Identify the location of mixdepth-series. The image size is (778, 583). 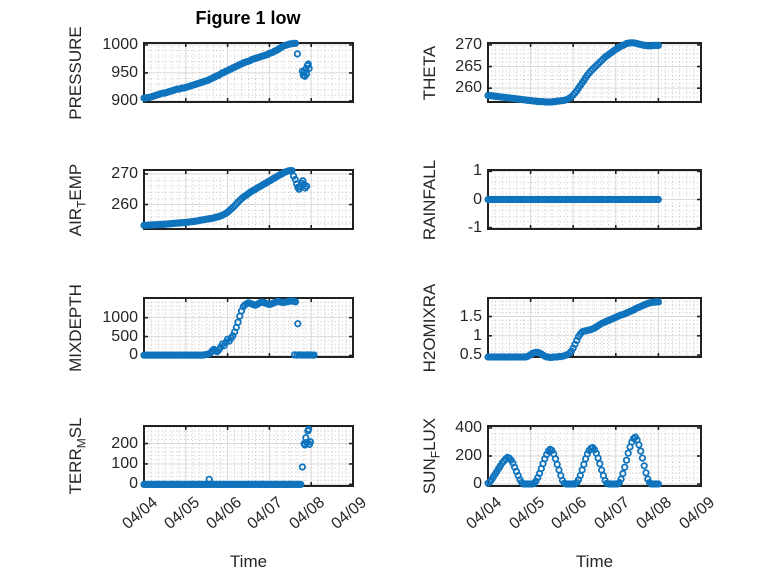
(229, 328).